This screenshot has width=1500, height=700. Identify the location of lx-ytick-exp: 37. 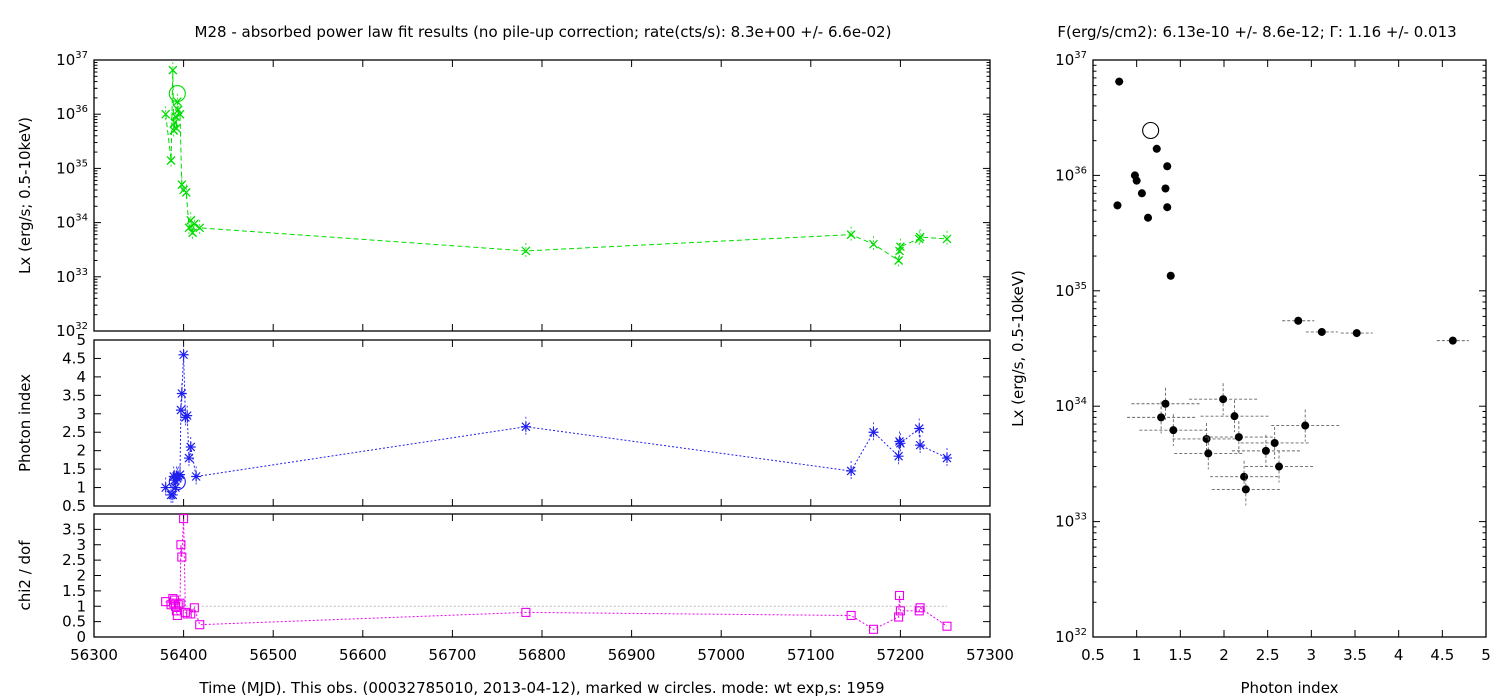
(81, 55).